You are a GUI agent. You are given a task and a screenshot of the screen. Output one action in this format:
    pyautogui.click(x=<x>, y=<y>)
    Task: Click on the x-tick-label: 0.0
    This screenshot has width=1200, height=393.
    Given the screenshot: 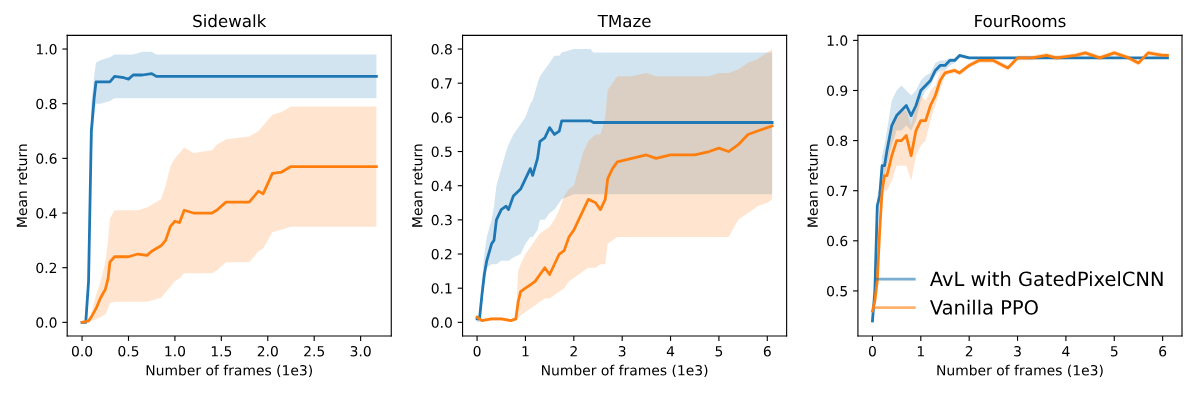 What is the action you would take?
    pyautogui.click(x=82, y=351)
    